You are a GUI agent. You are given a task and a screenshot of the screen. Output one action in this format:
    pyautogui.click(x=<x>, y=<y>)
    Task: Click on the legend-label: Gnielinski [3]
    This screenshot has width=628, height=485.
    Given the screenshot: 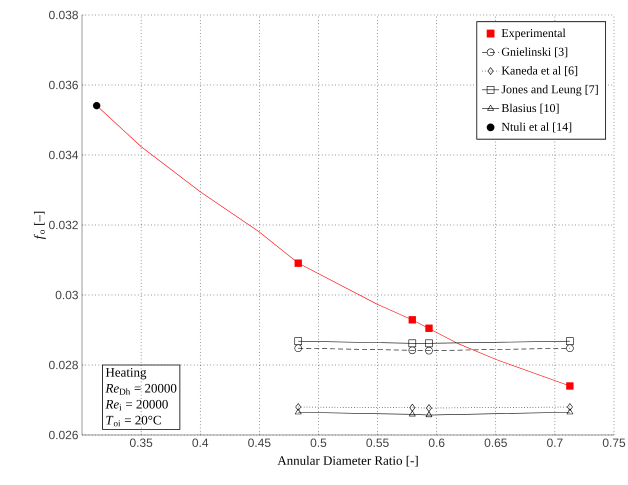 What is the action you would take?
    pyautogui.click(x=535, y=52)
    